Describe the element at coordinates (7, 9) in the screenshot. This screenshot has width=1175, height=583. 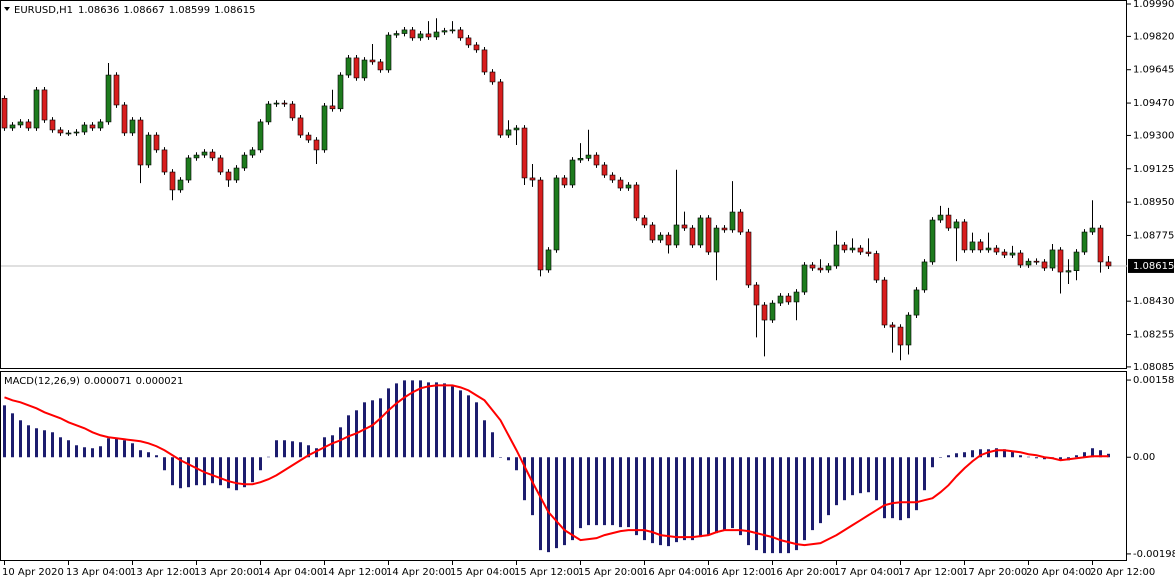
I see `collapse-icon` at that location.